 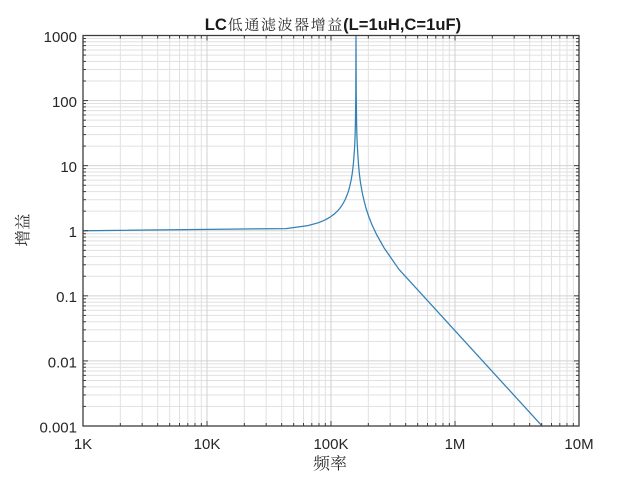 I want to click on svg-text: LC, so click(x=216, y=24).